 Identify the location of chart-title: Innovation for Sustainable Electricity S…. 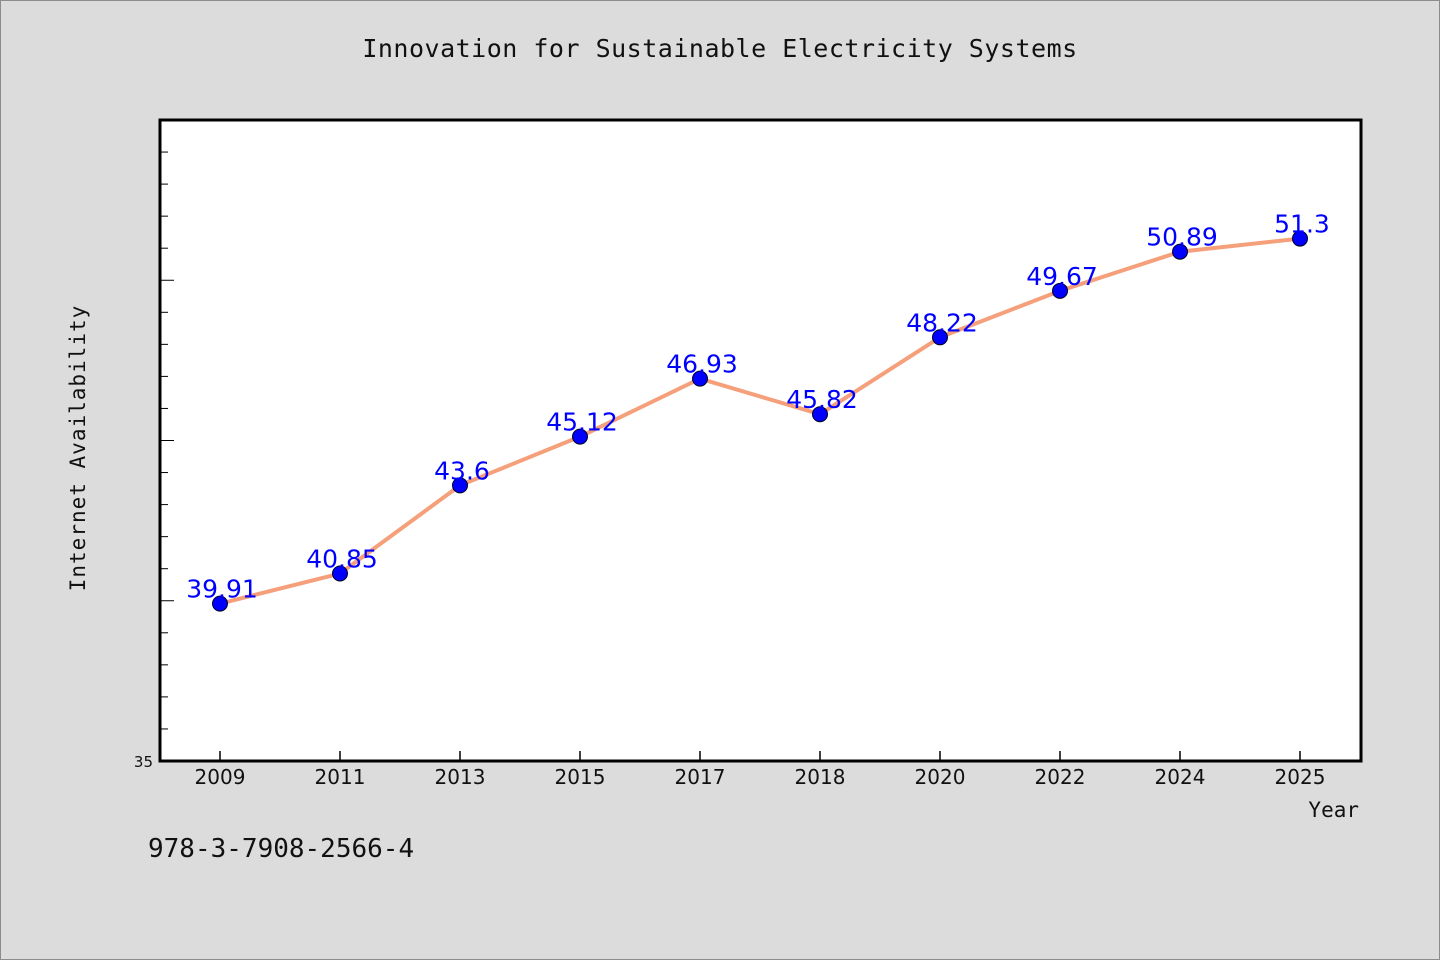
(720, 48).